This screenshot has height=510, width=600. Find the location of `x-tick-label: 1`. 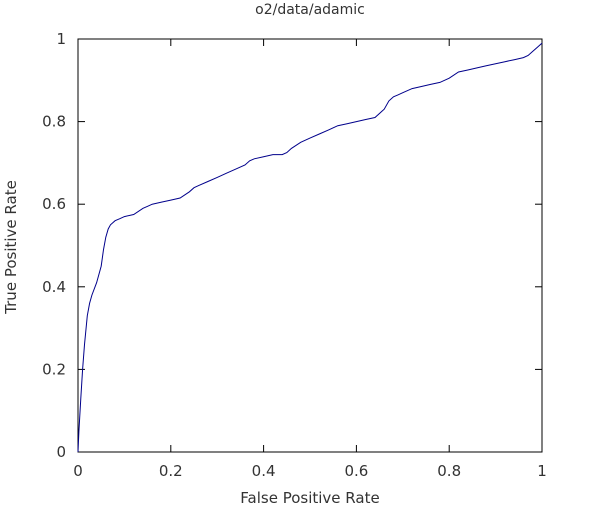

x-tick-label: 1 is located at coordinates (542, 471).